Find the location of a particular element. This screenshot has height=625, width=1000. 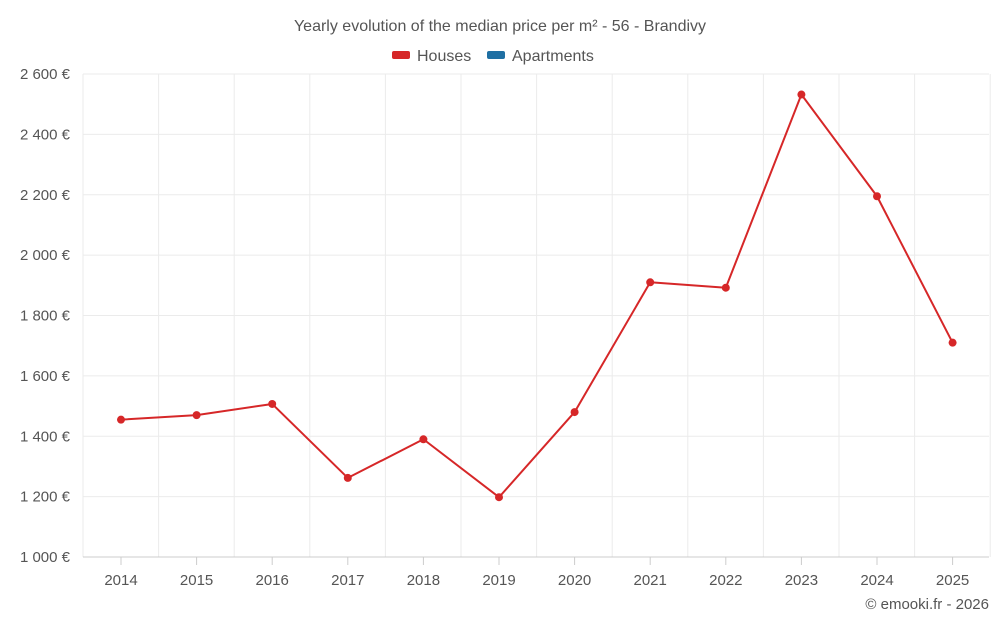

y-tick-label: 1 000 € is located at coordinates (45, 557).